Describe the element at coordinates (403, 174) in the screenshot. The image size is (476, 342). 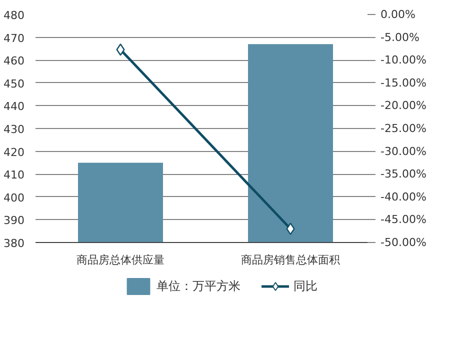
I see `y2-tick-label: -35.00%` at that location.